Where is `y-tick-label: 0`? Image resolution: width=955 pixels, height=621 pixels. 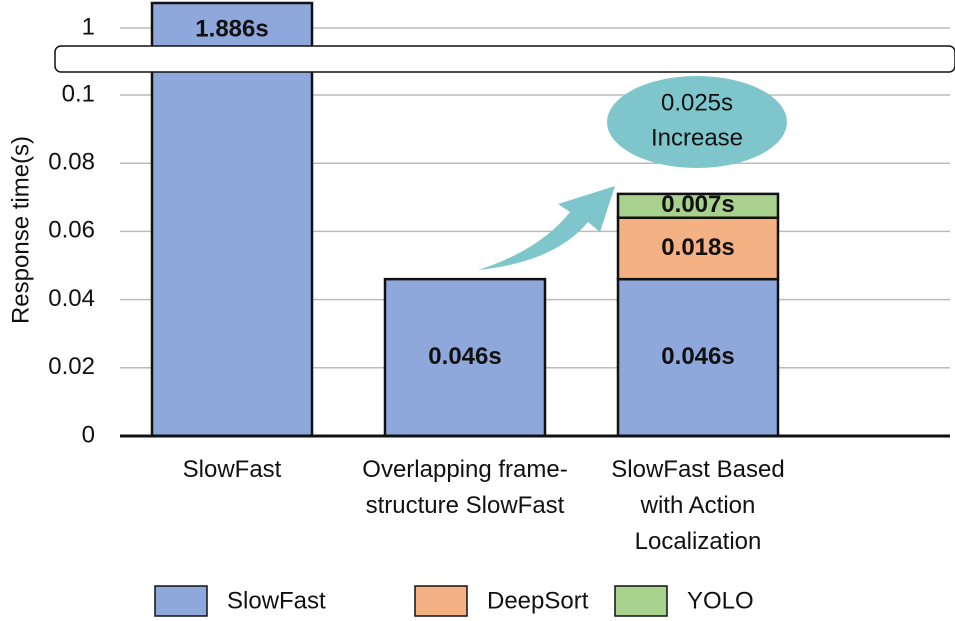 y-tick-label: 0 is located at coordinates (88, 434).